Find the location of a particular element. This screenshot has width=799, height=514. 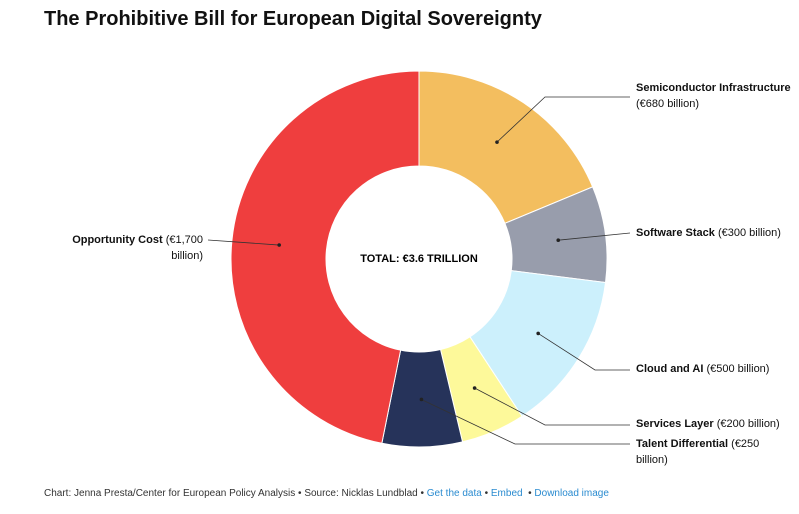

category-name: Opportunity Cost is located at coordinates (117, 240).